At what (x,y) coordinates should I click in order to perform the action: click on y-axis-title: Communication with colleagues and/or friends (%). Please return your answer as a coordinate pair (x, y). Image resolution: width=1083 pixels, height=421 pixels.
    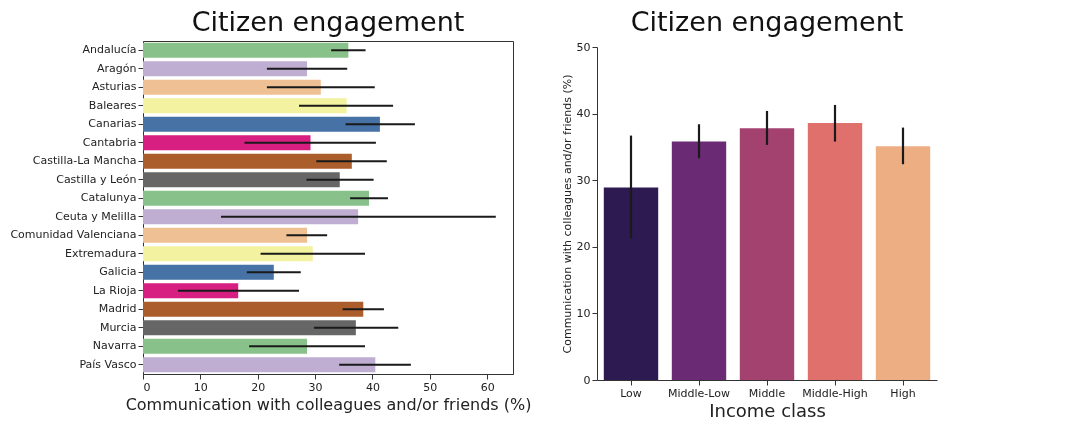
    Looking at the image, I should click on (567, 214).